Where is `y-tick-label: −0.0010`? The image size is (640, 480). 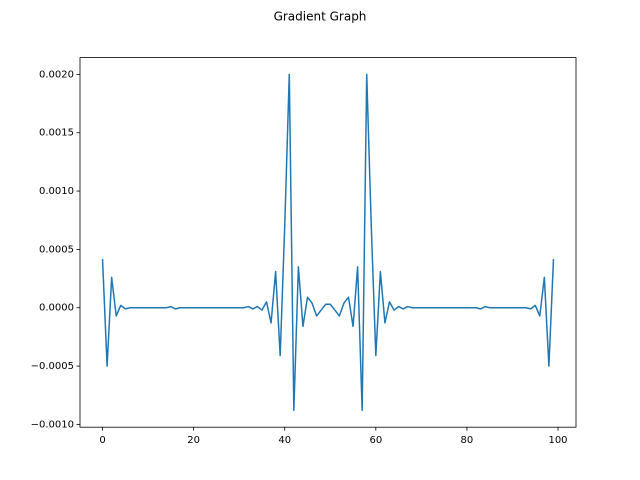
y-tick-label: −0.0010 is located at coordinates (52, 424).